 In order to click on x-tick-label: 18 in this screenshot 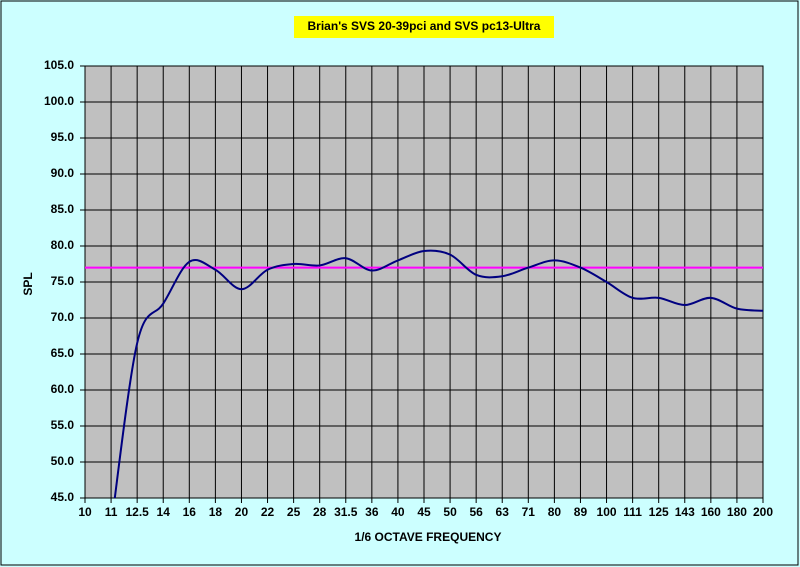, I will do `click(216, 512)`.